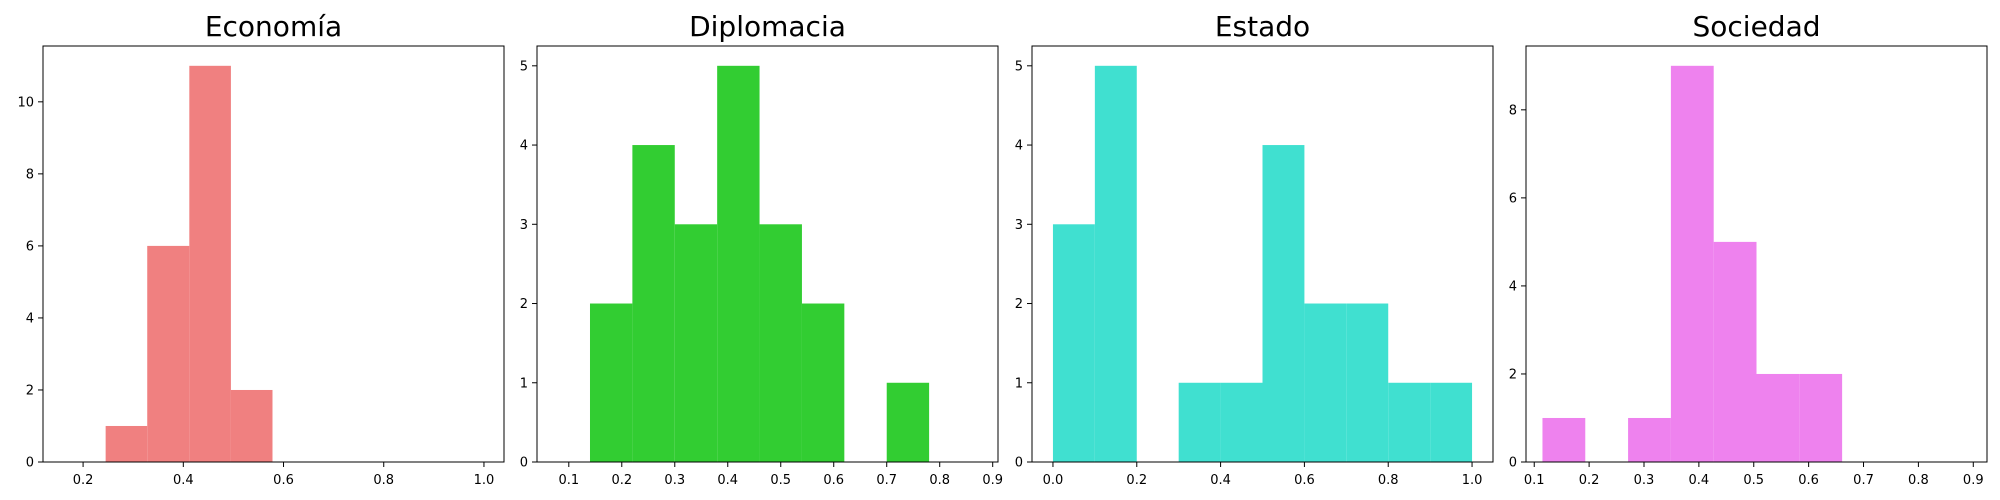  What do you see at coordinates (383, 480) in the screenshot?
I see `economia-x-tick-label: 0.8` at bounding box center [383, 480].